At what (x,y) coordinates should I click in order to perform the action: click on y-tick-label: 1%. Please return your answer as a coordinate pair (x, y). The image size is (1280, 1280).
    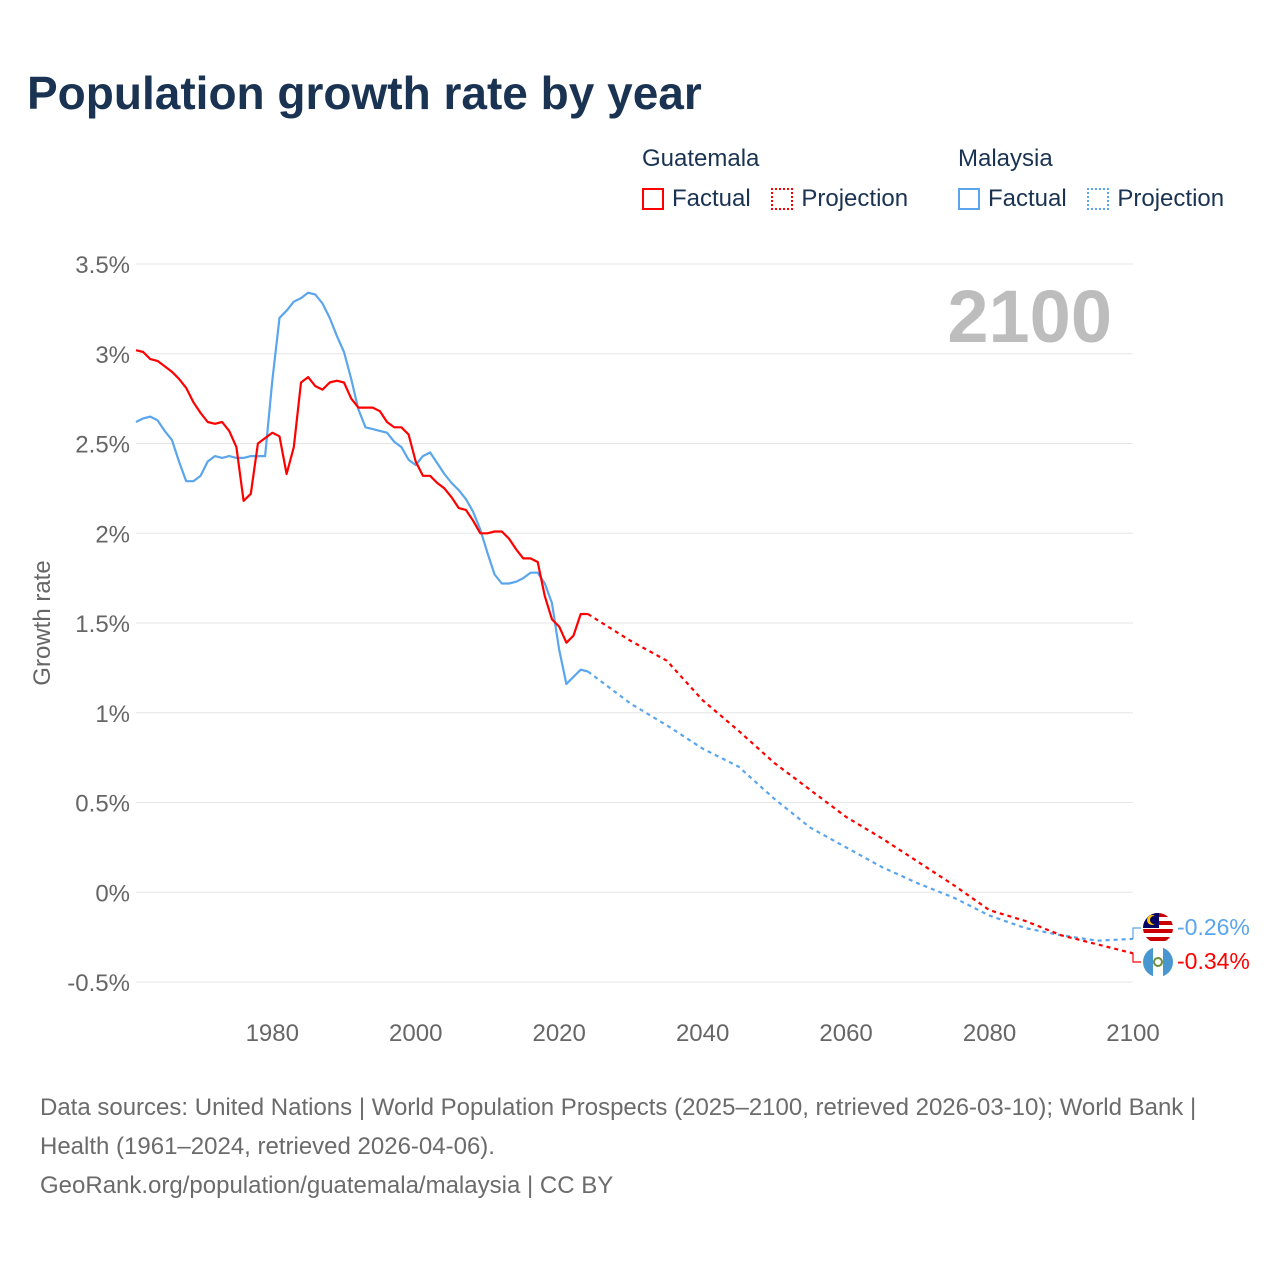
    Looking at the image, I should click on (112, 714).